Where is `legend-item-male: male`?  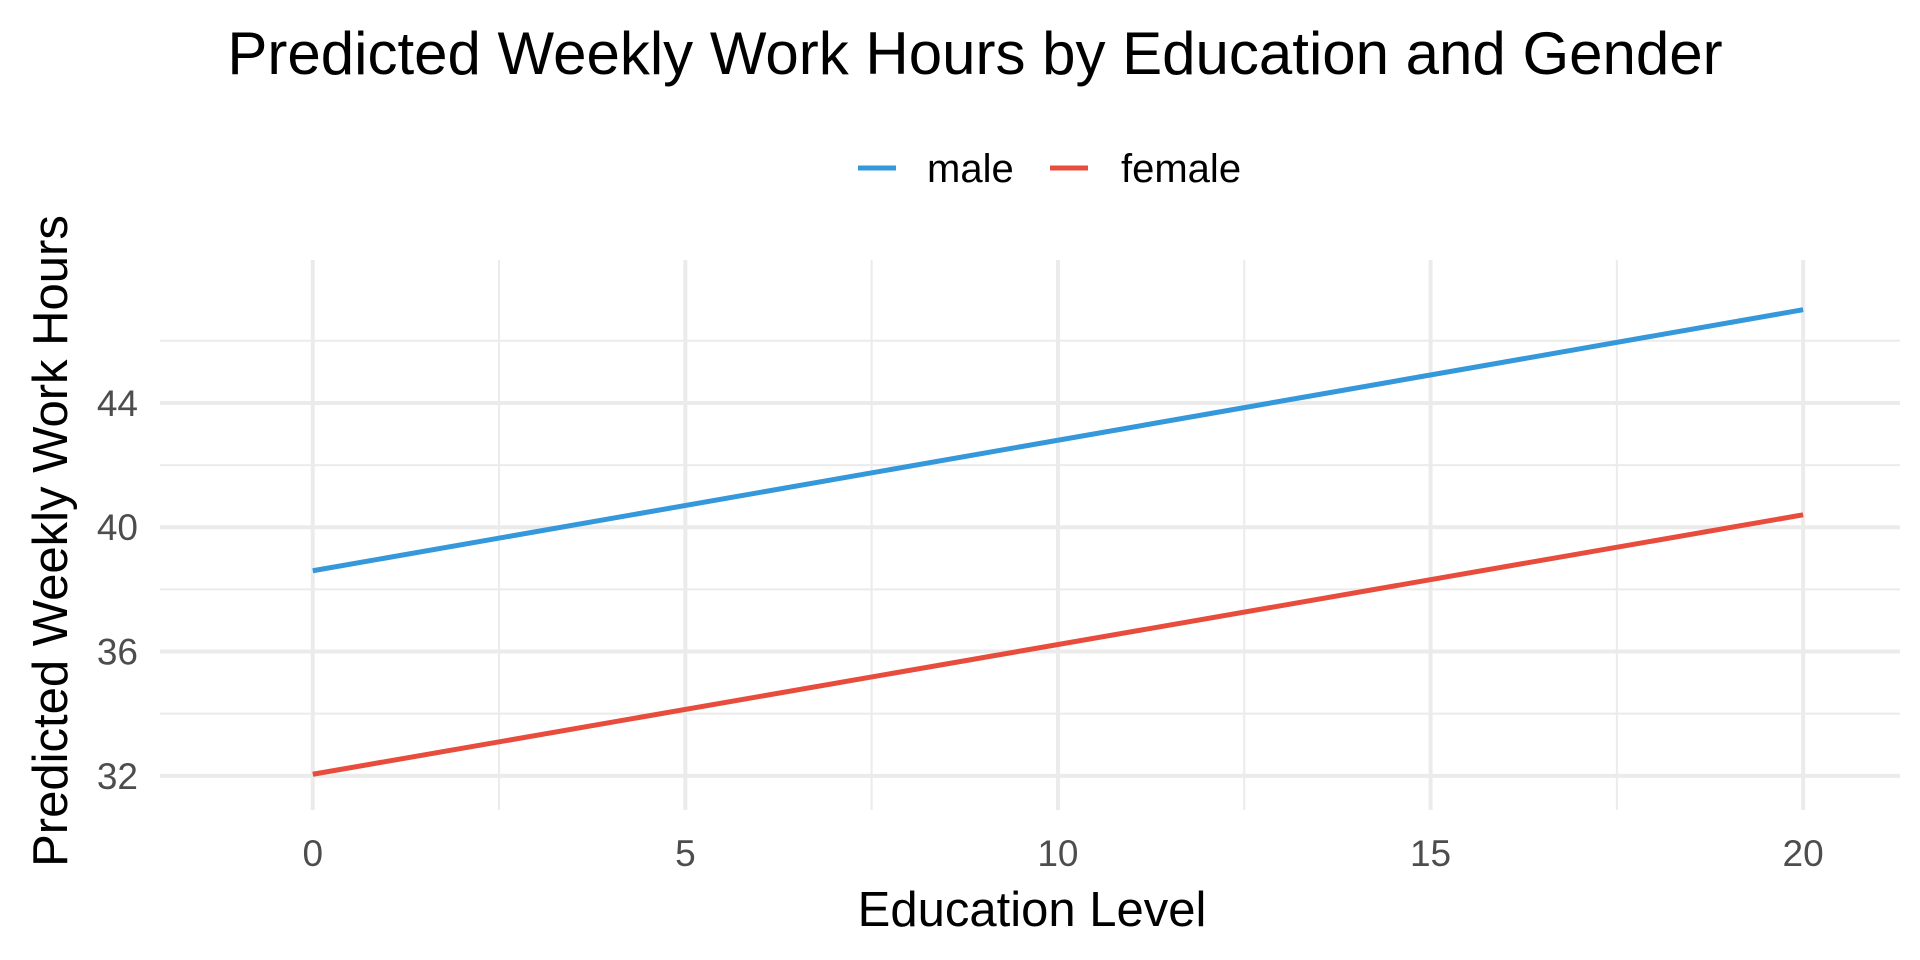
legend-item-male: male is located at coordinates (936, 169).